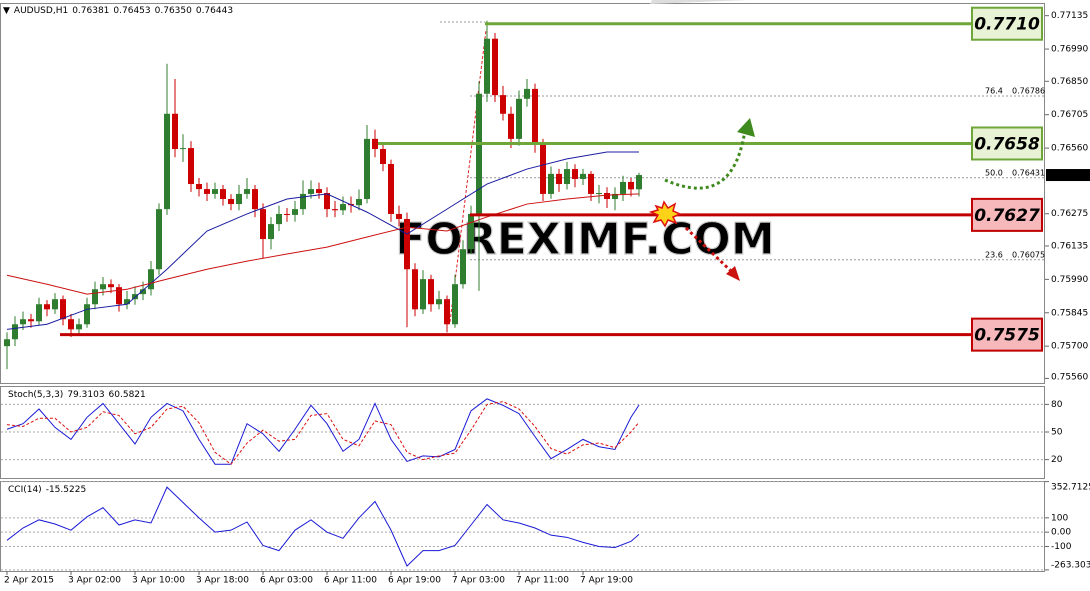 The image size is (1090, 591). I want to click on down-arrow-head, so click(733, 273).